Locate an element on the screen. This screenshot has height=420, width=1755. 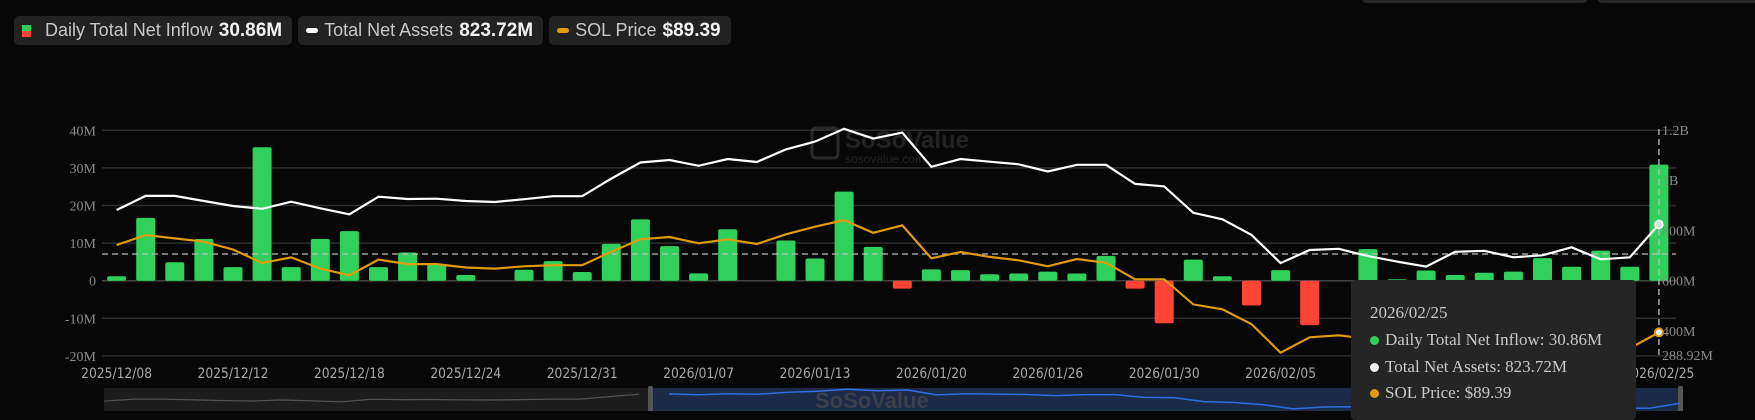
x-axis-tick-label: 2025/12/24 is located at coordinates (465, 374).